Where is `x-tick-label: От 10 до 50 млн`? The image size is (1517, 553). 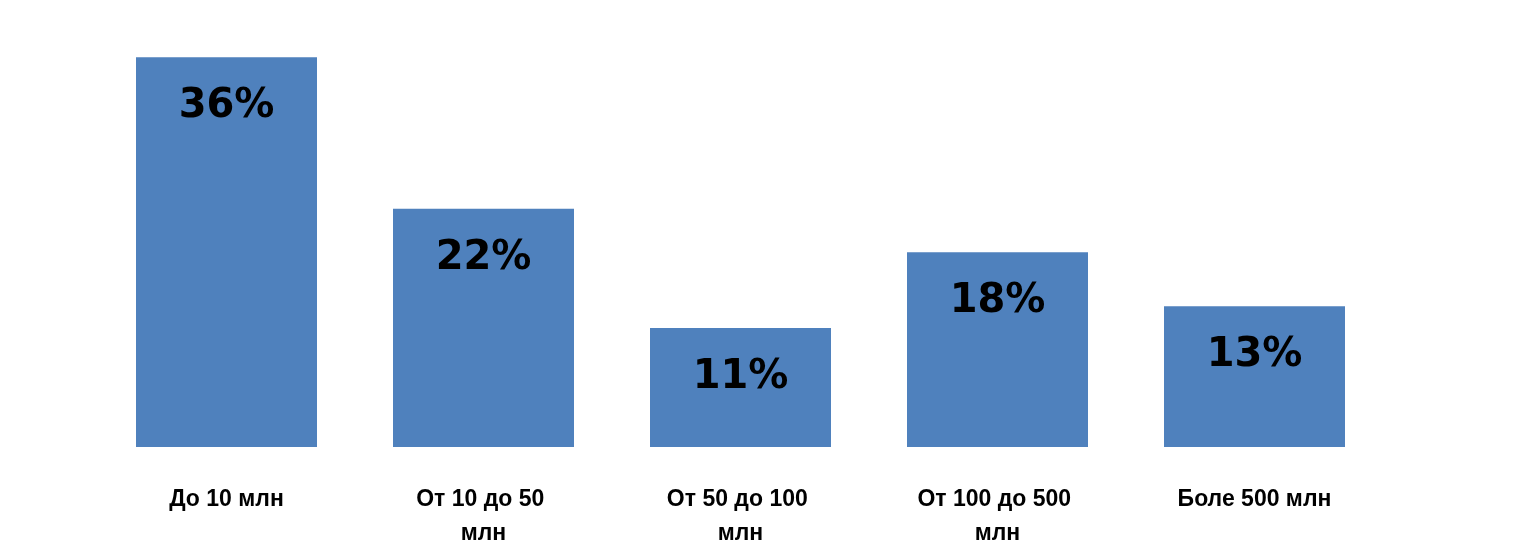 x-tick-label: От 10 до 50 млн is located at coordinates (483, 515).